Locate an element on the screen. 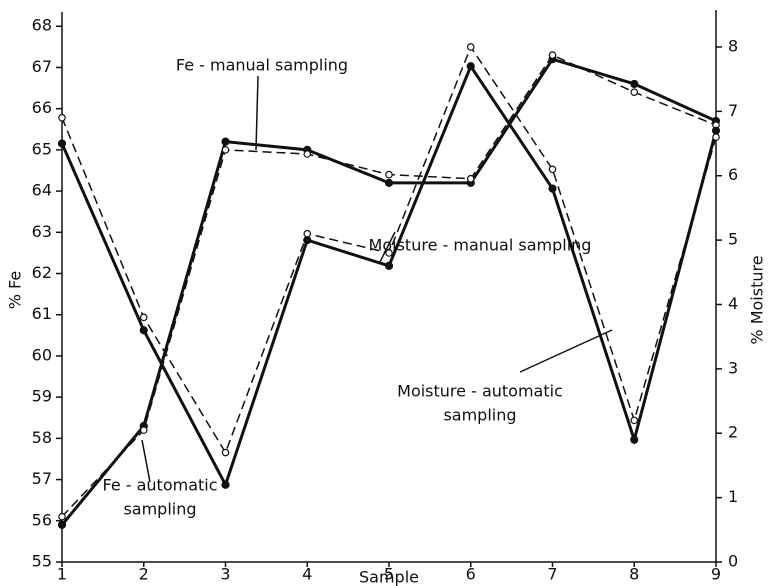  x-axis-label: Sample is located at coordinates (389, 577).